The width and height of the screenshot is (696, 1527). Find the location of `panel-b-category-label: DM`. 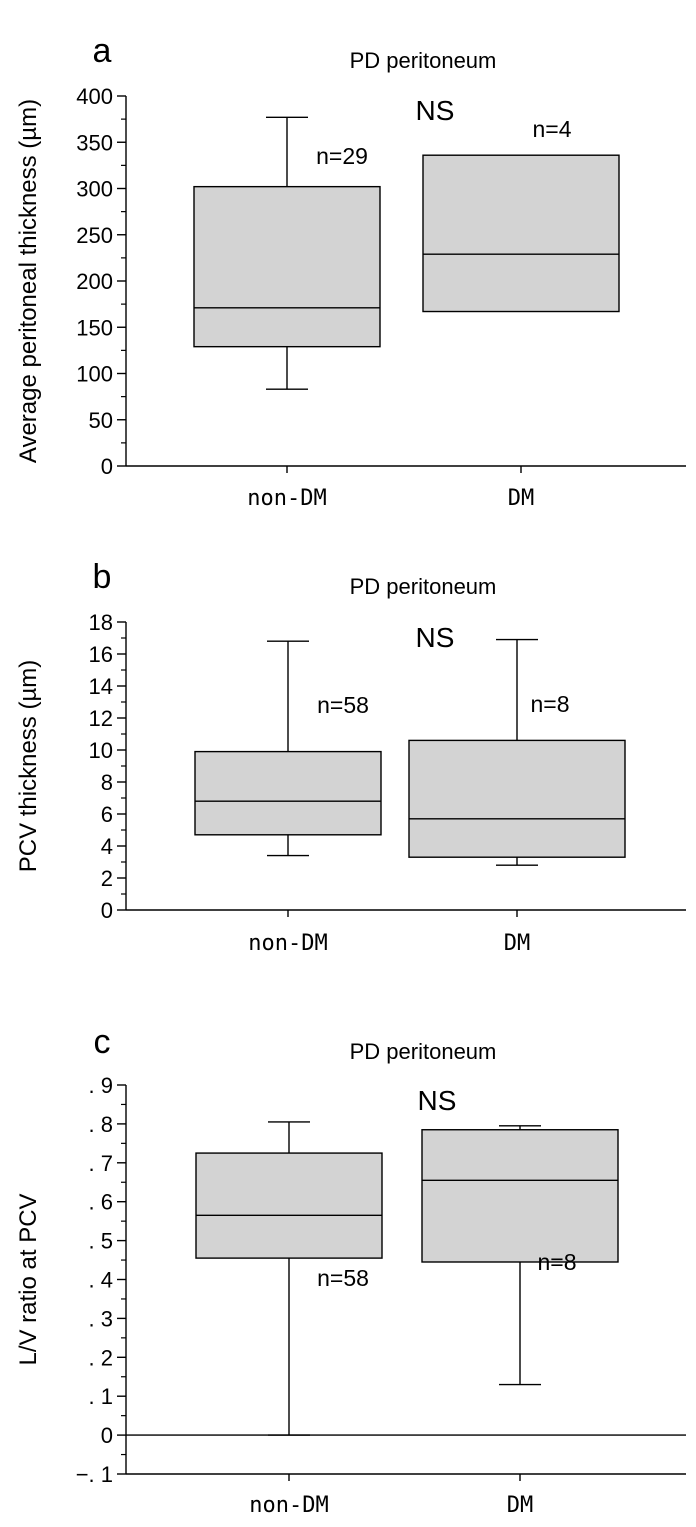

panel-b-category-label: DM is located at coordinates (517, 943).